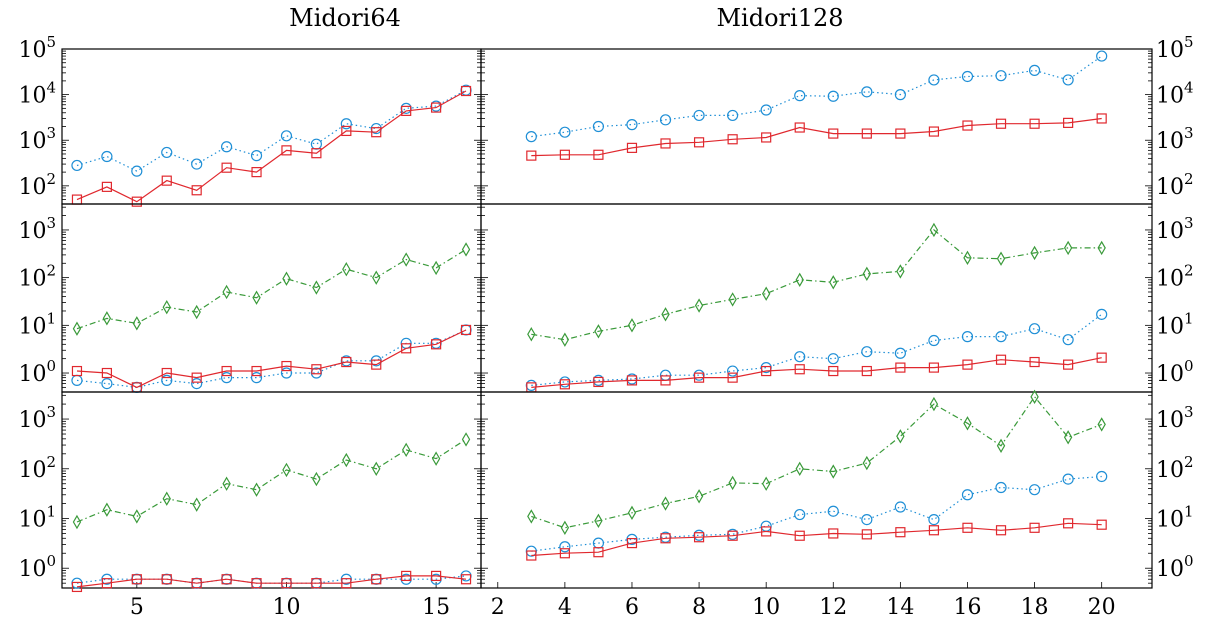 This screenshot has height=618, width=1210. Describe the element at coordinates (699, 606) in the screenshot. I see `x-tick-label: 8` at that location.